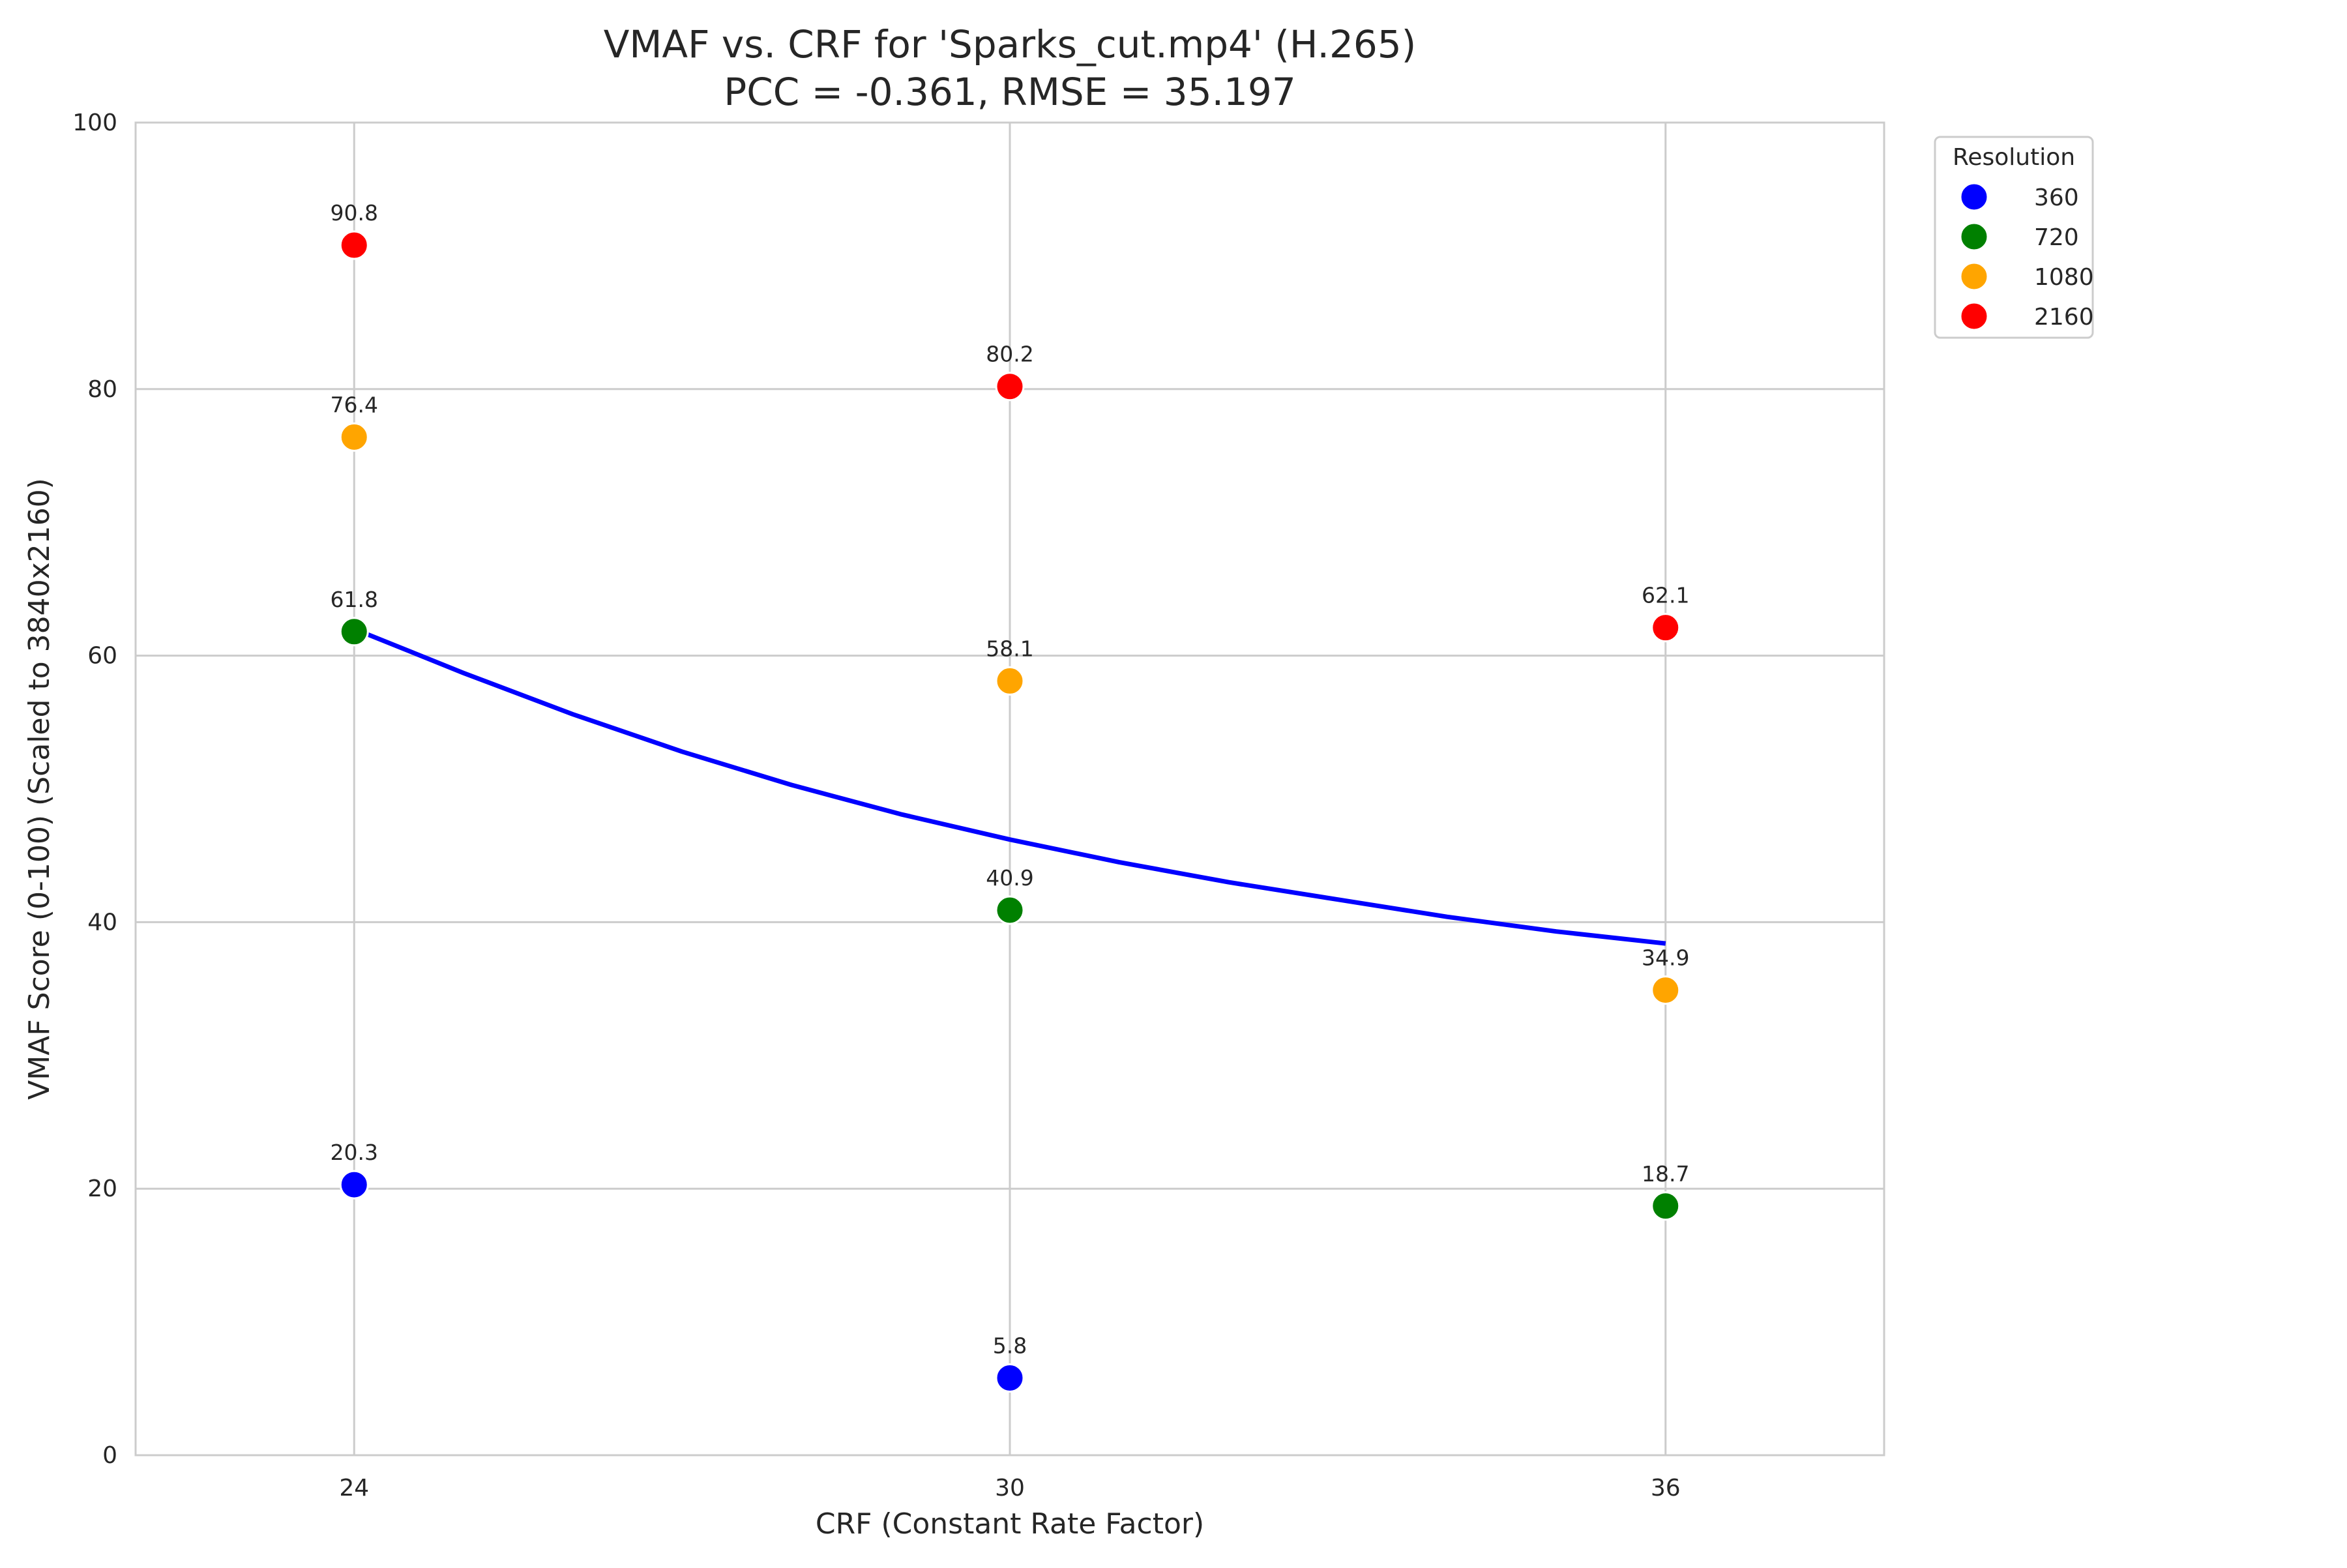 The width and height of the screenshot is (2347, 1568). Describe the element at coordinates (355, 213) in the screenshot. I see `data-label-2160-crf24: 90.8` at that location.